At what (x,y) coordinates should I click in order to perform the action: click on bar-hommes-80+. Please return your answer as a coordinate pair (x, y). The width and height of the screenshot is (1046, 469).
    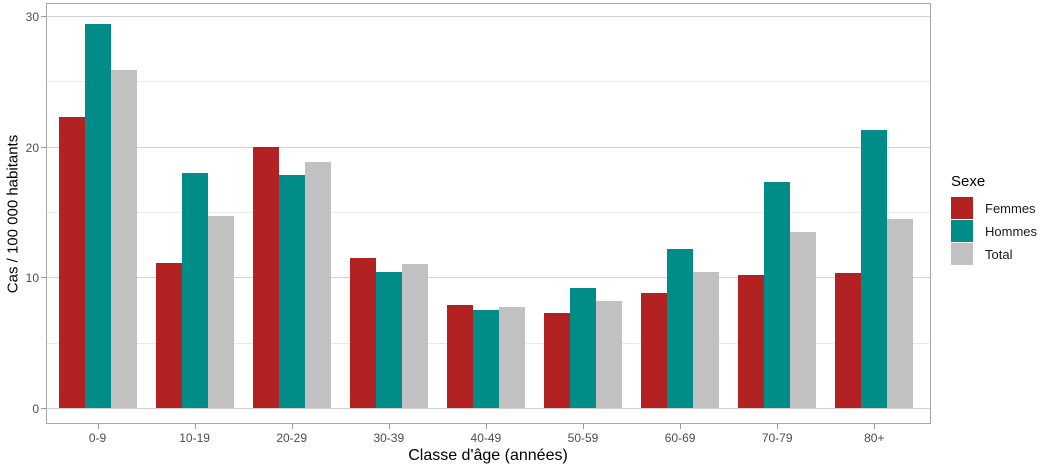
    Looking at the image, I should click on (874, 268).